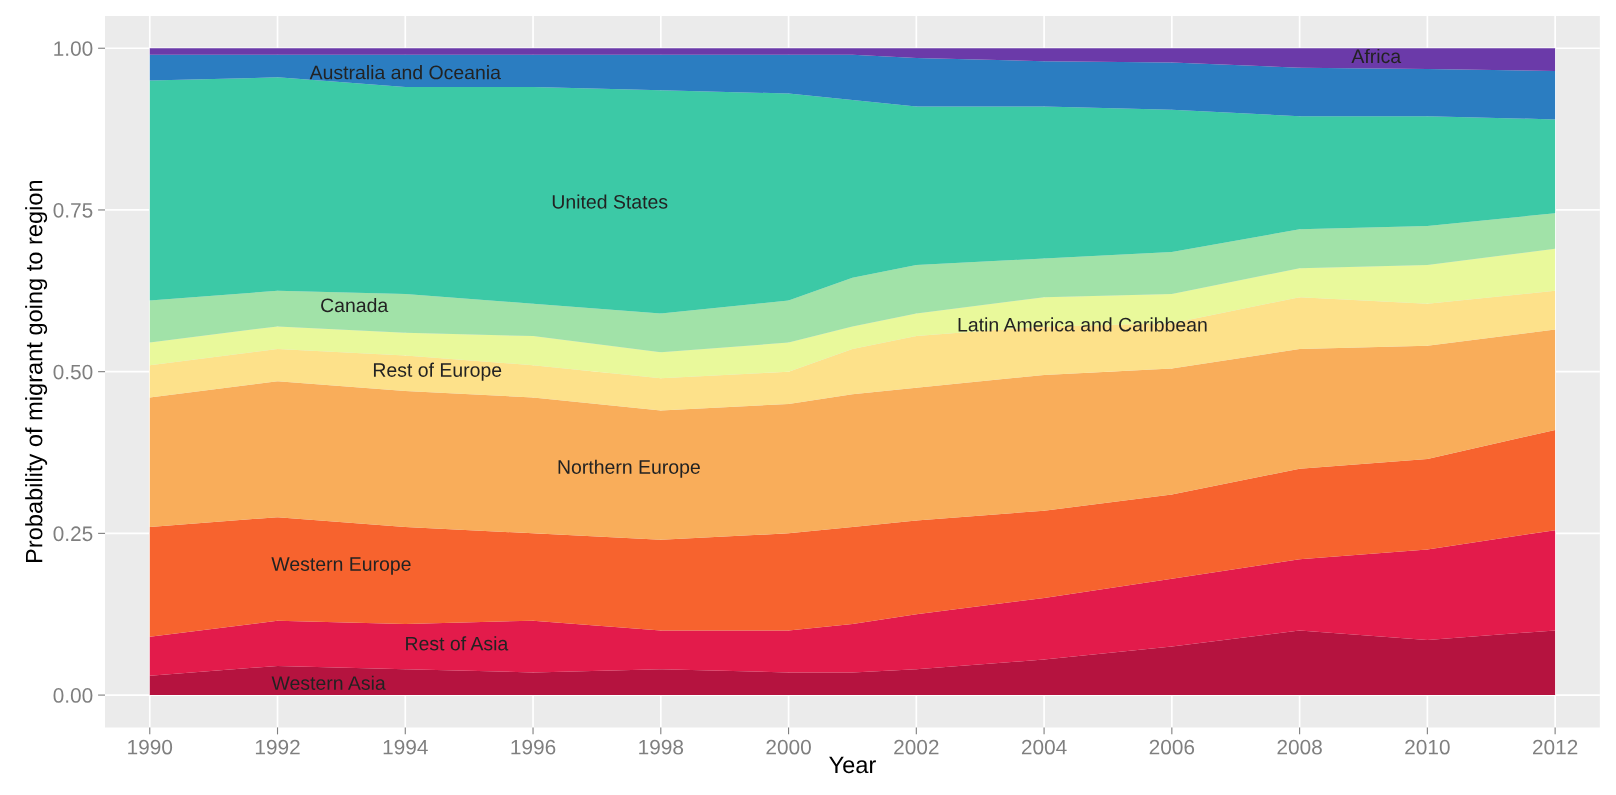 Image resolution: width=1616 pixels, height=795 pixels. Describe the element at coordinates (1044, 747) in the screenshot. I see `x-tick-label: 2004` at that location.